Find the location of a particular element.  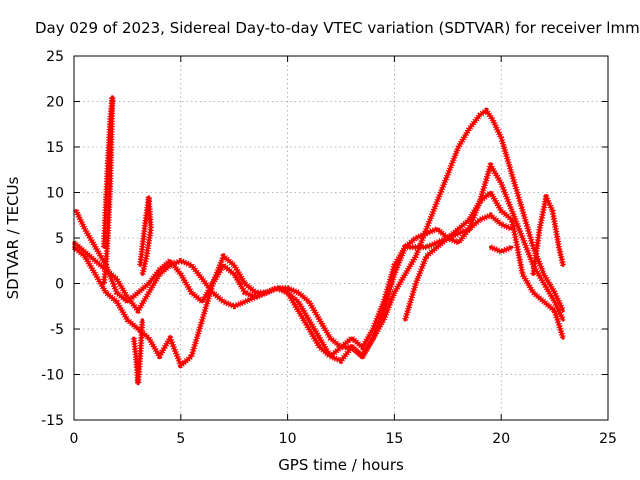

y-axis-label: SDTVAR / TECUs is located at coordinates (13, 237).